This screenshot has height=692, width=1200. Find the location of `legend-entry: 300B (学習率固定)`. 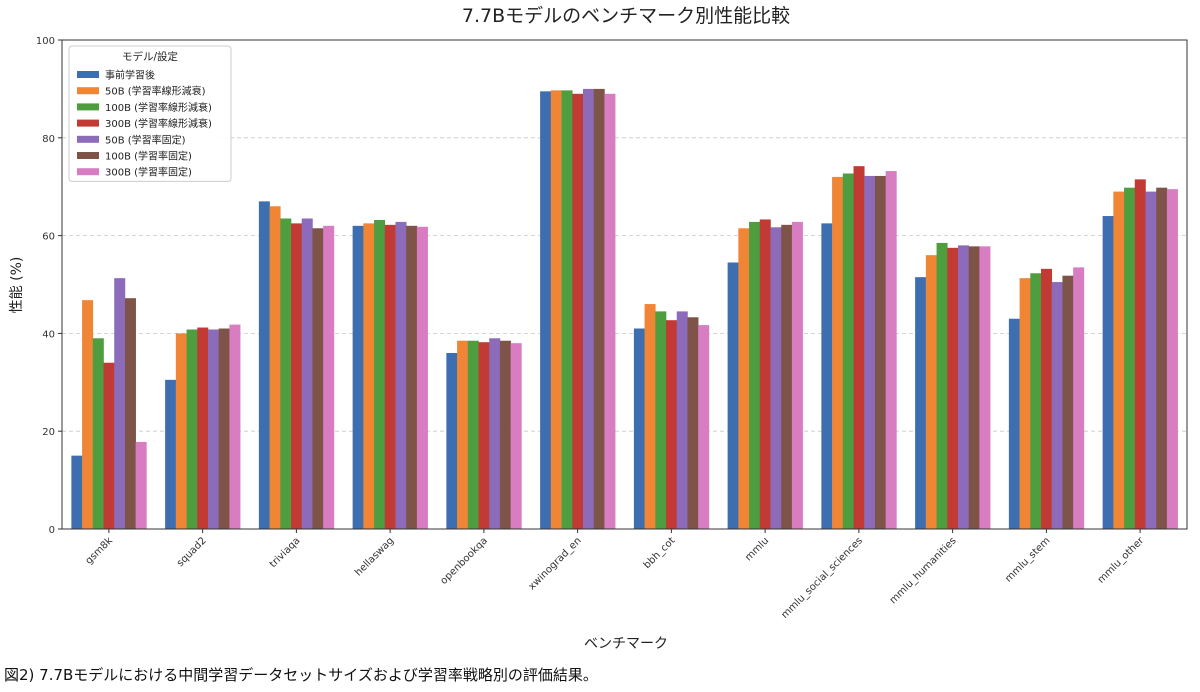

legend-entry: 300B (学習率固定) is located at coordinates (148, 172).